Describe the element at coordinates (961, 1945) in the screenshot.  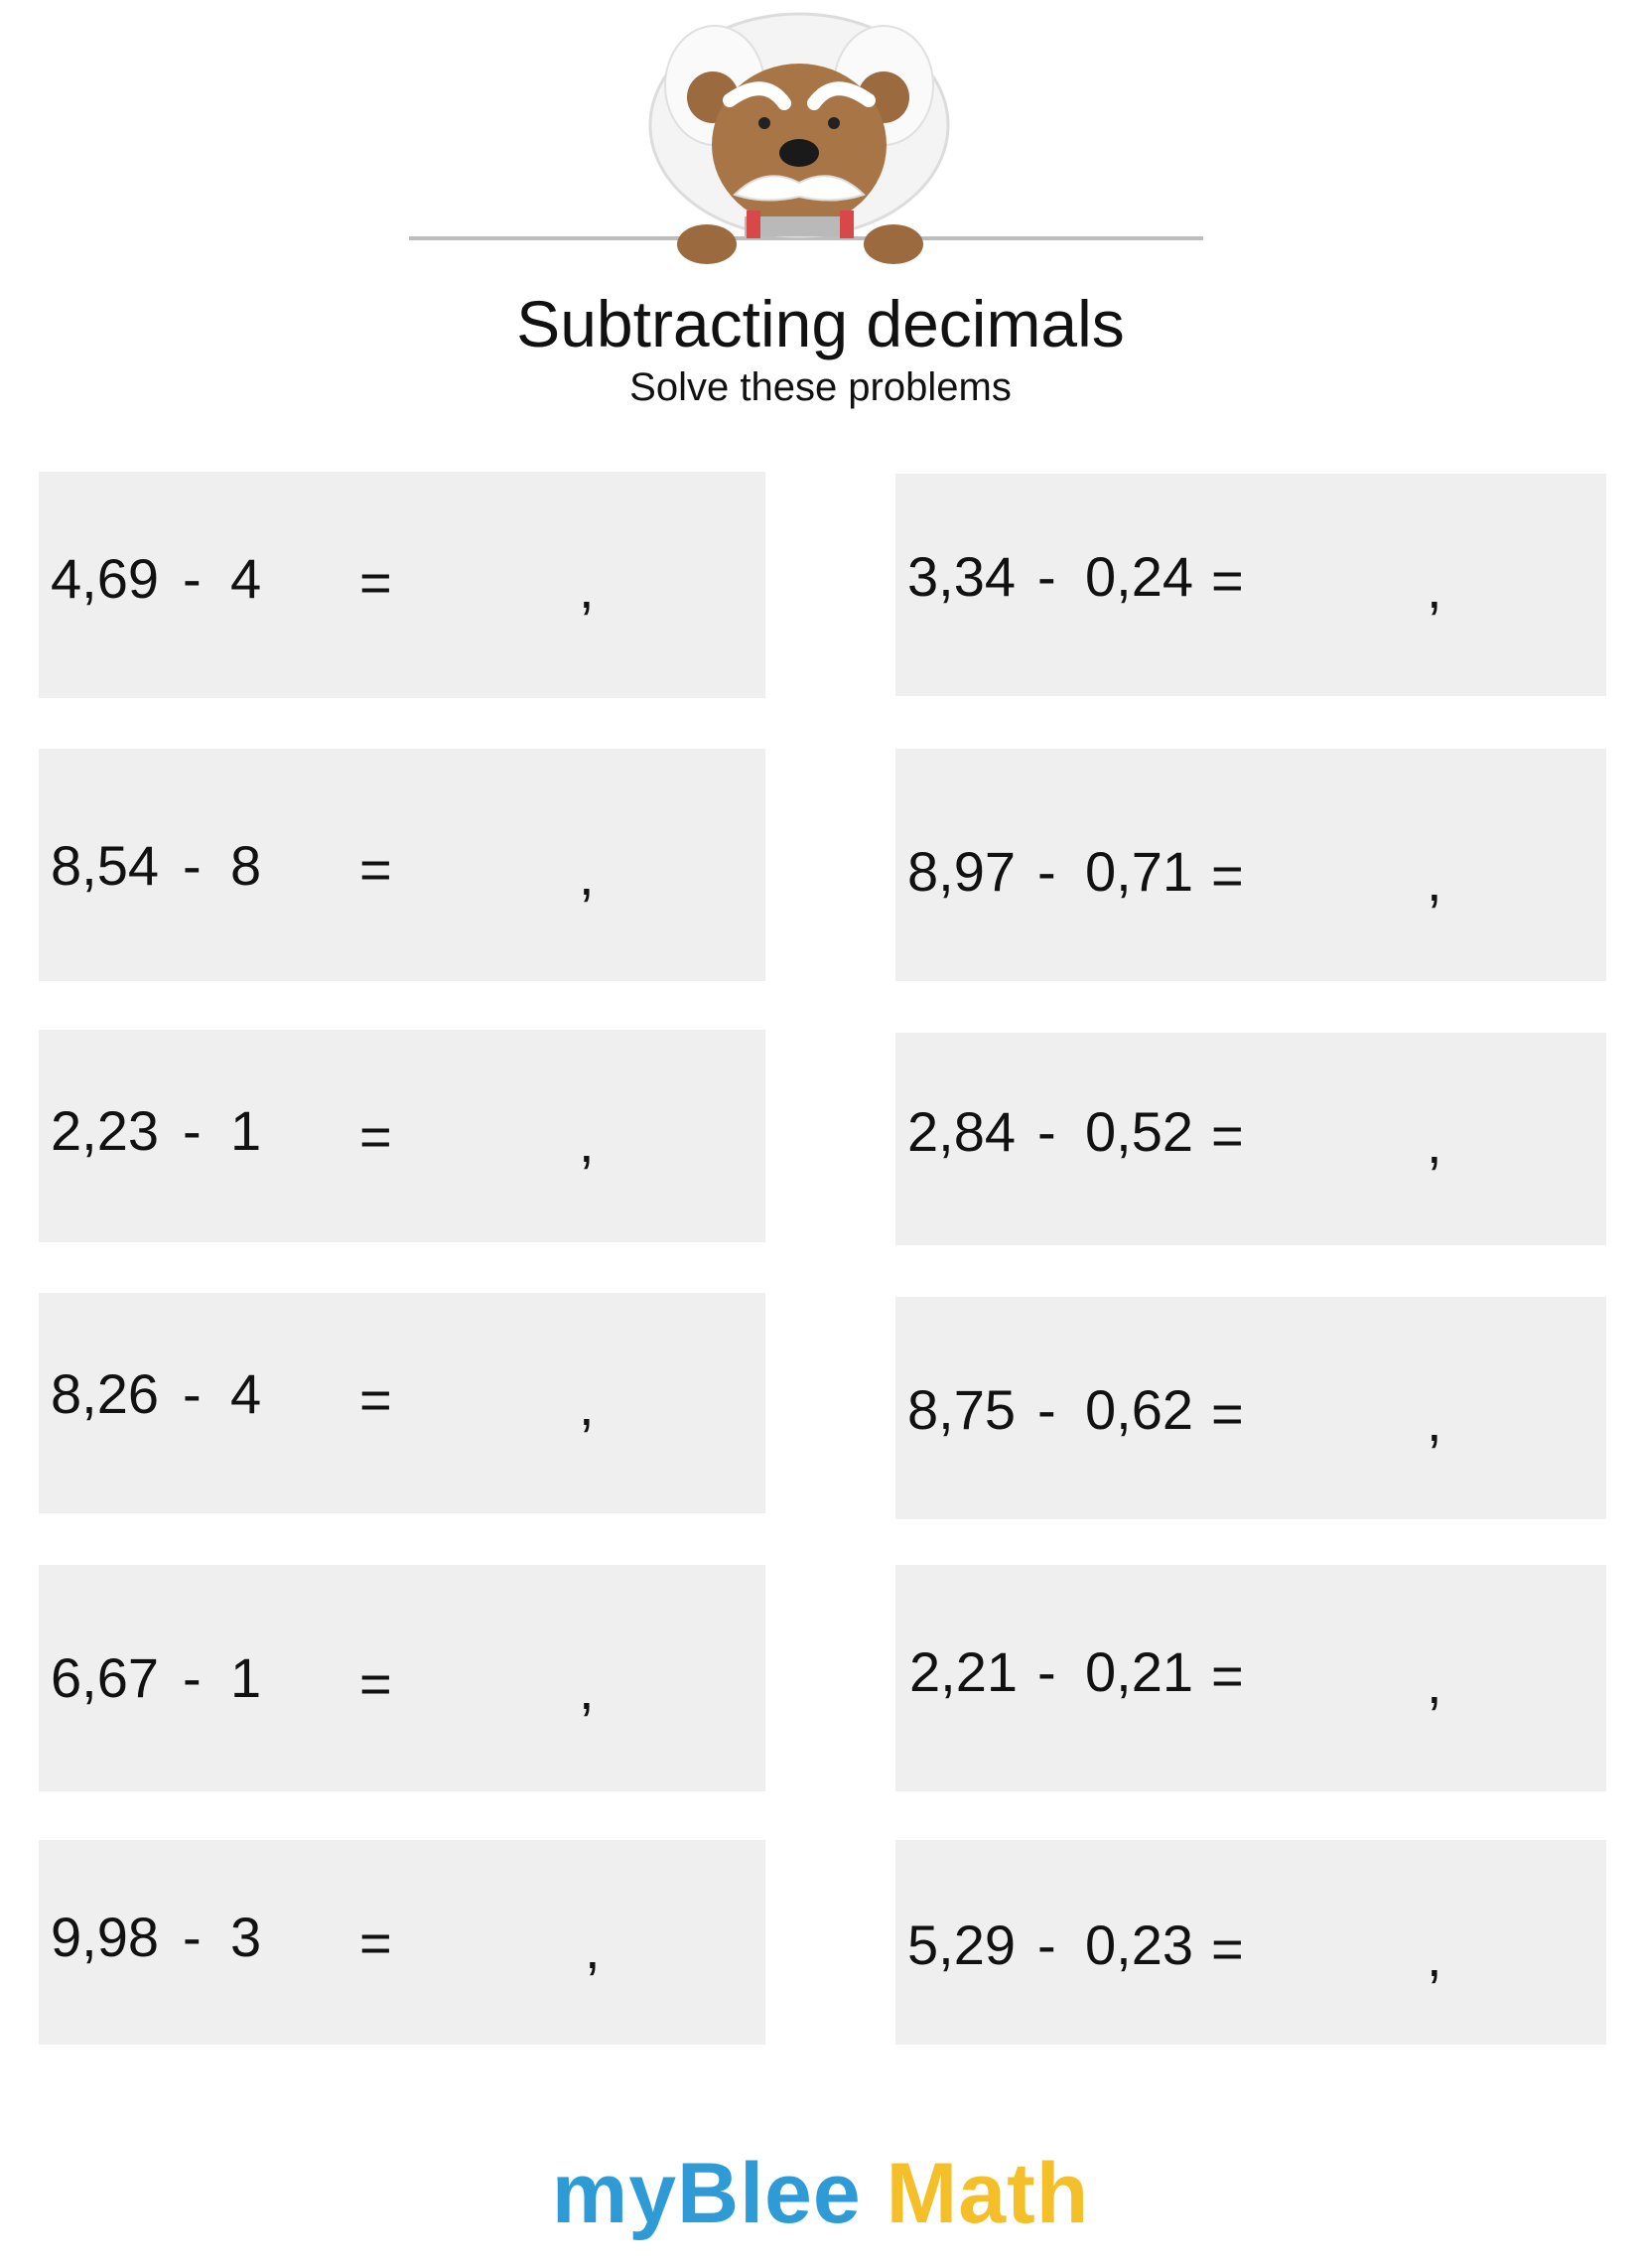
I see `operand-a: 5,29` at that location.